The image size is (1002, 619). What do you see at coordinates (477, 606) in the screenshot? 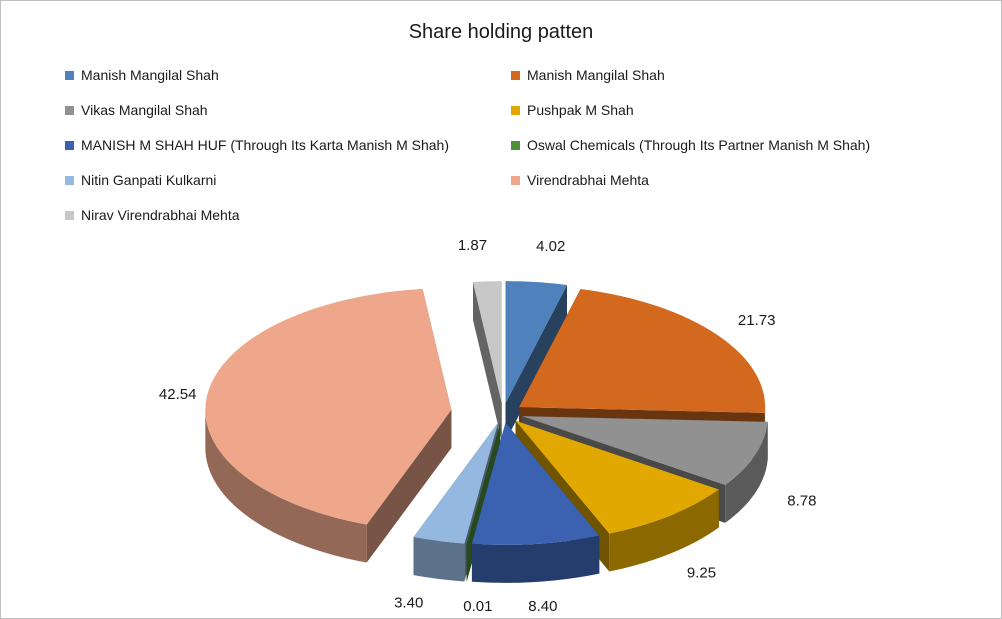
I see `data-label-6: 0.01` at bounding box center [477, 606].